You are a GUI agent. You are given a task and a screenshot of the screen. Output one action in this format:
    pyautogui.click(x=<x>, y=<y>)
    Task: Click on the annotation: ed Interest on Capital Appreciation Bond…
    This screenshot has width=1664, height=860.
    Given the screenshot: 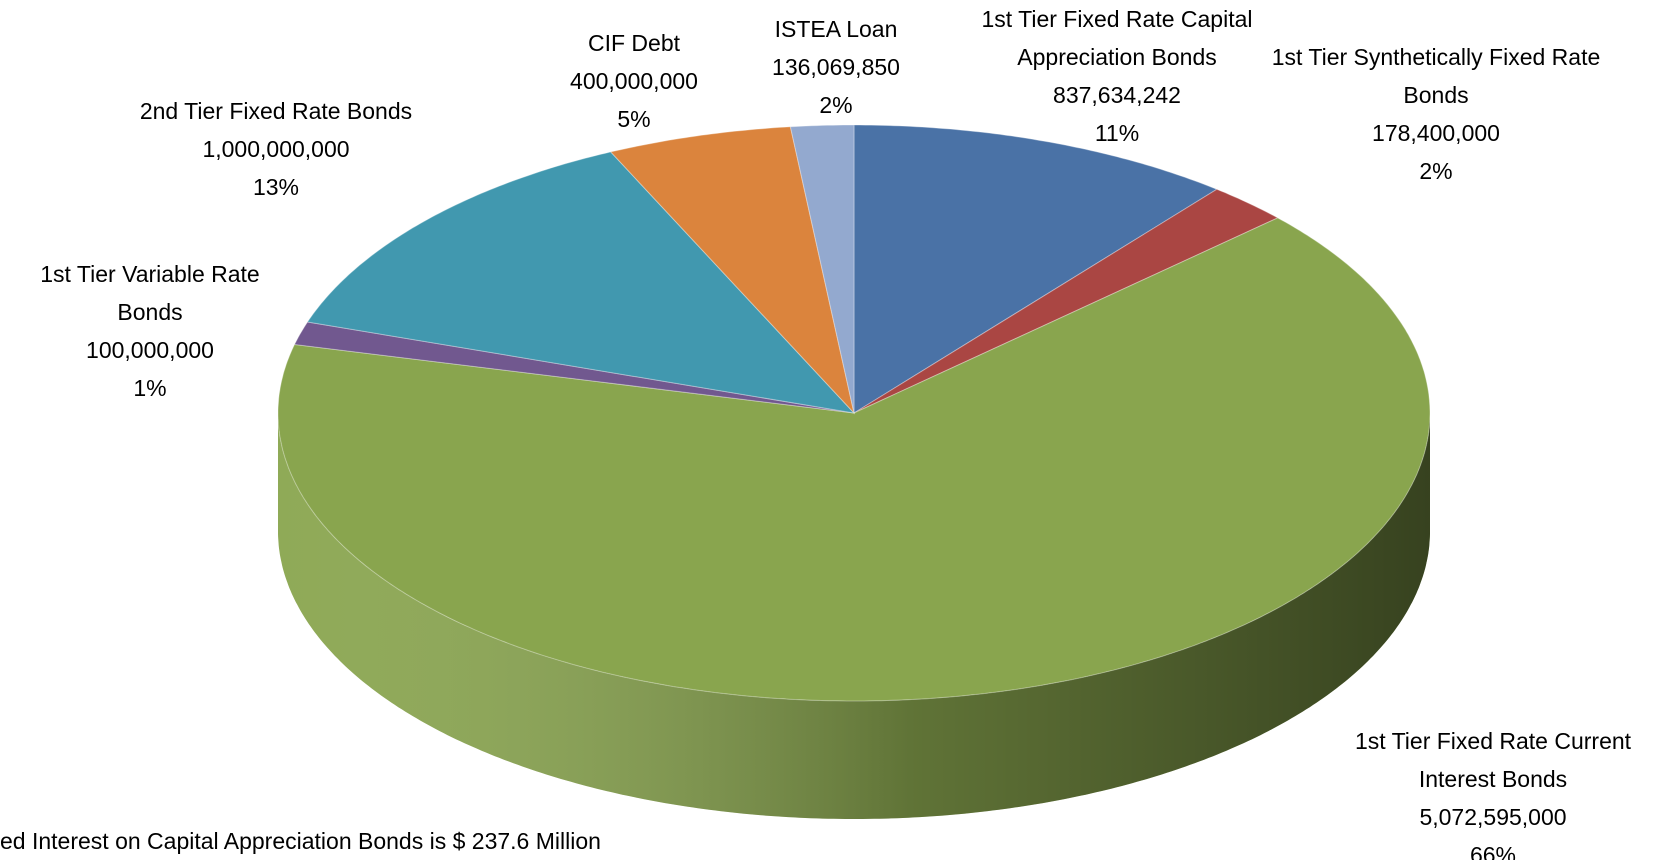 What is the action you would take?
    pyautogui.click(x=300, y=841)
    